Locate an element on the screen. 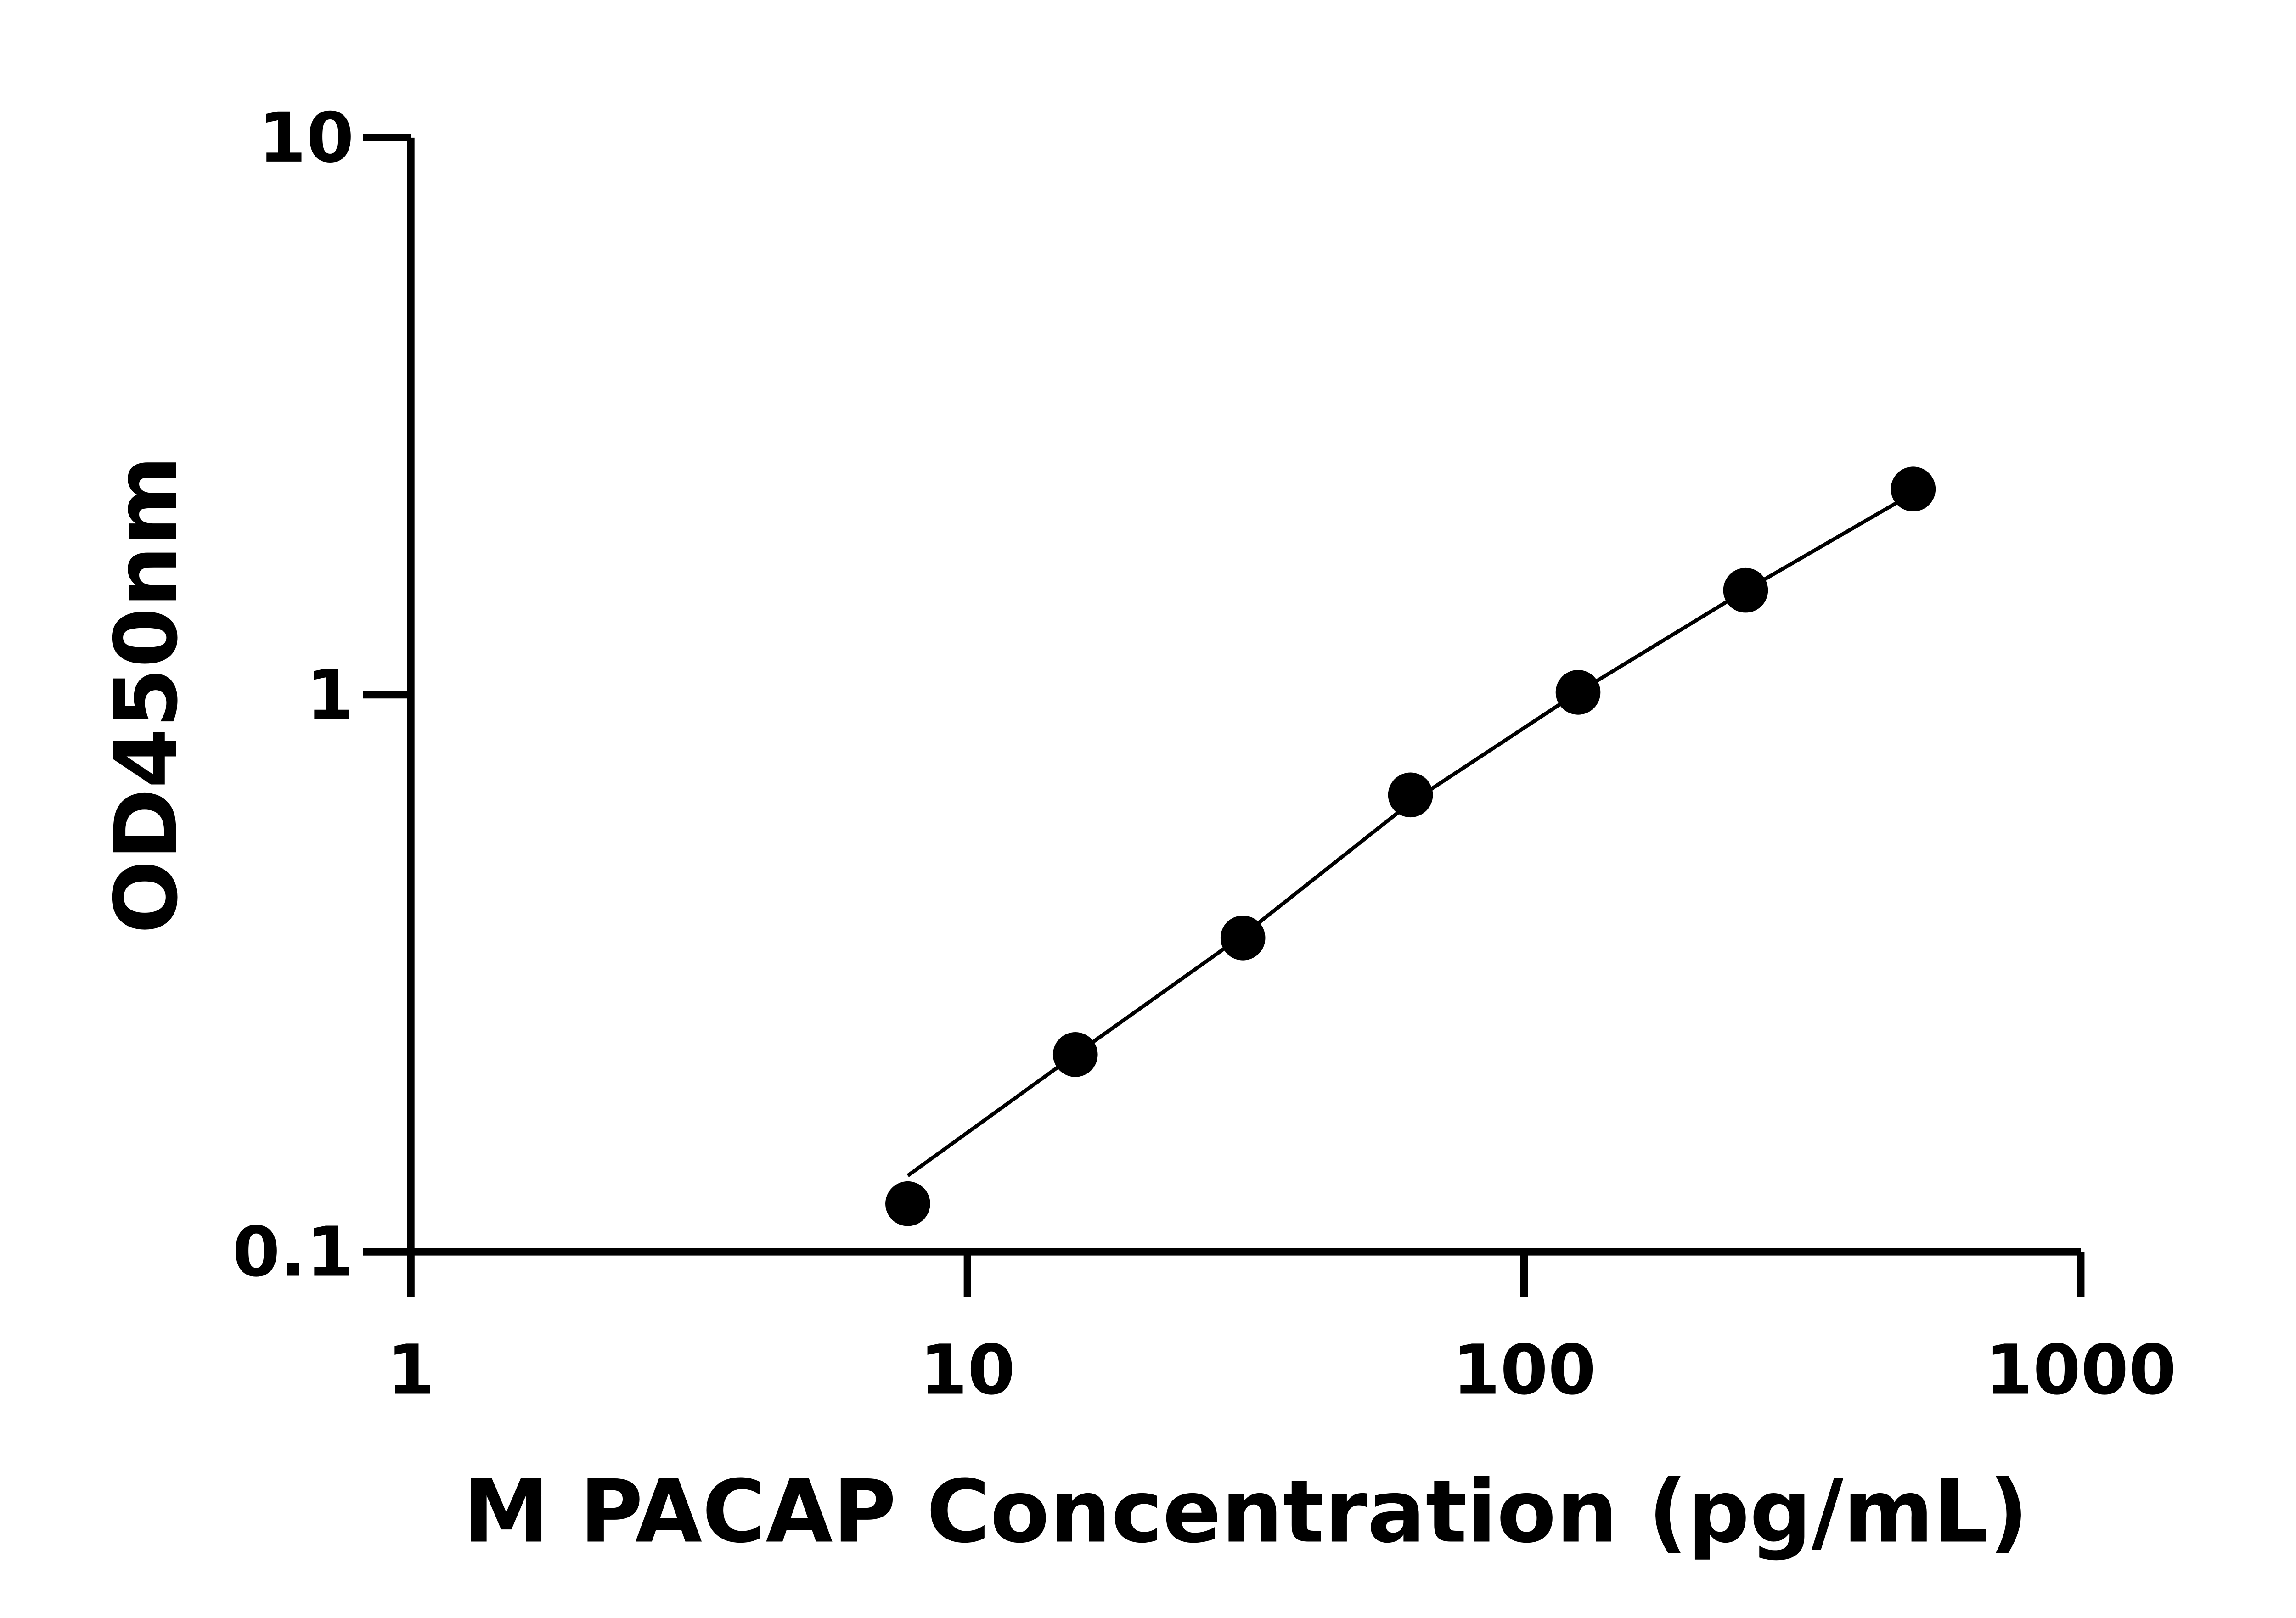 The image size is (2296, 1618). x-tick-label: 10 is located at coordinates (967, 1370).